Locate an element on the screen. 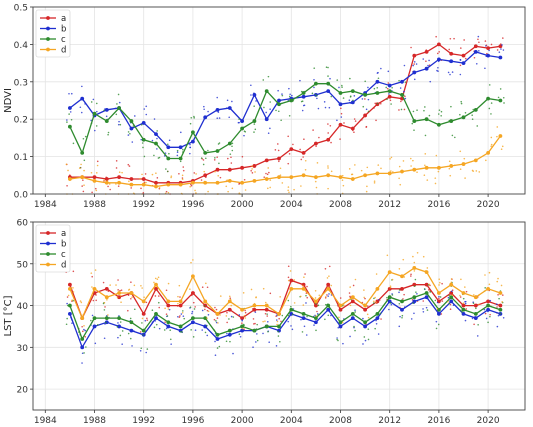  x-tick-label: 2004 is located at coordinates (291, 205).